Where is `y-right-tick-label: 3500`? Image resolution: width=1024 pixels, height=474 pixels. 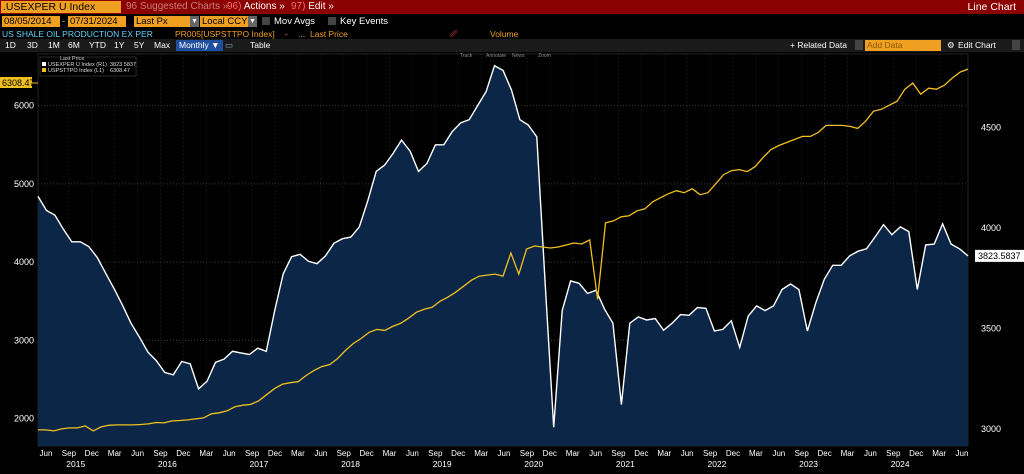
y-right-tick-label: 3500 is located at coordinates (991, 328).